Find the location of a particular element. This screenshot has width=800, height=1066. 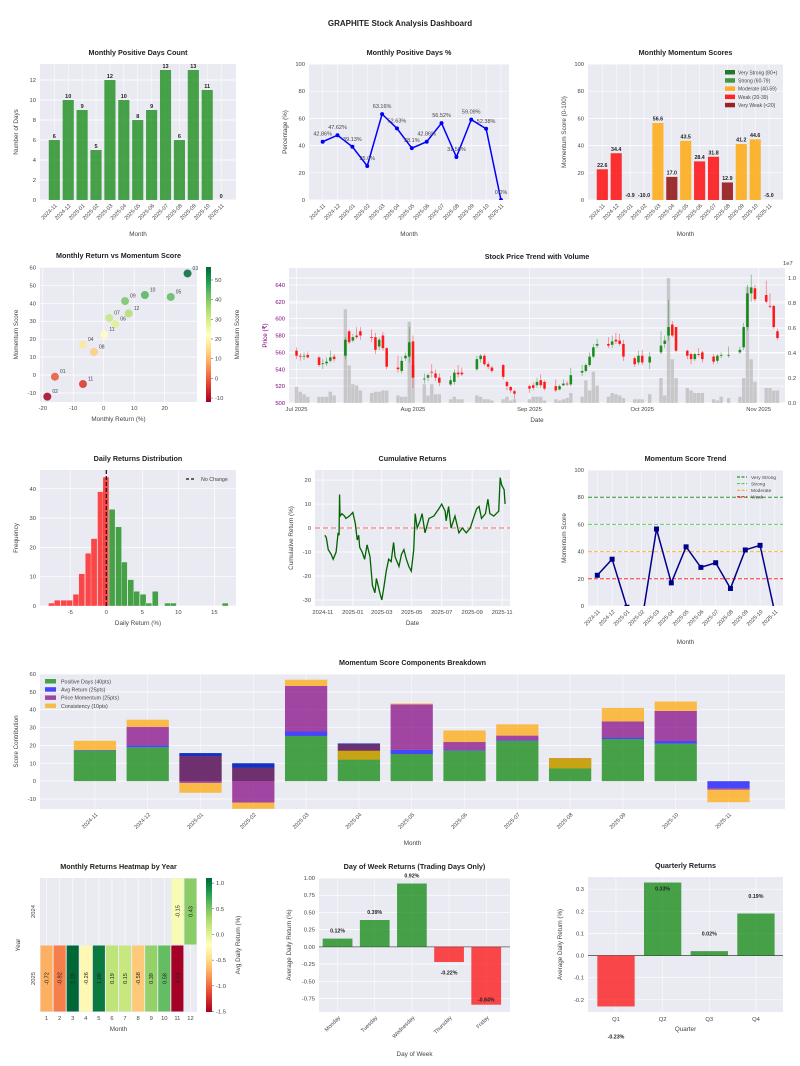

legend-label: Strong (60-79) is located at coordinates (754, 82).